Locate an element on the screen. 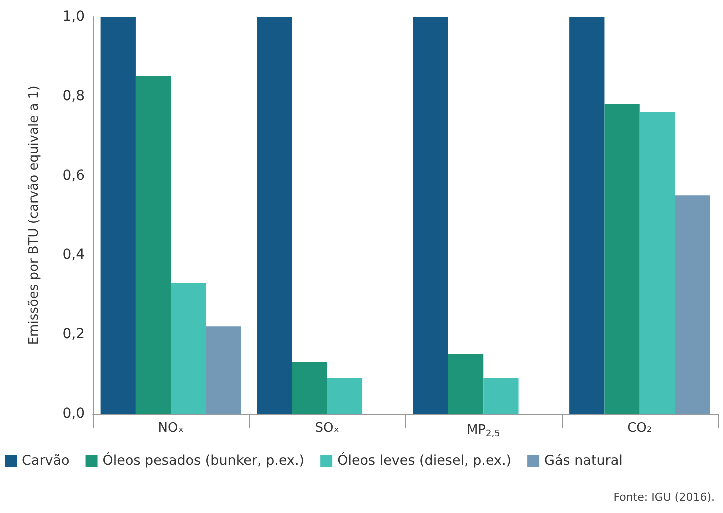 This screenshot has width=723, height=513. x-tick-label: NOₓ is located at coordinates (171, 428).